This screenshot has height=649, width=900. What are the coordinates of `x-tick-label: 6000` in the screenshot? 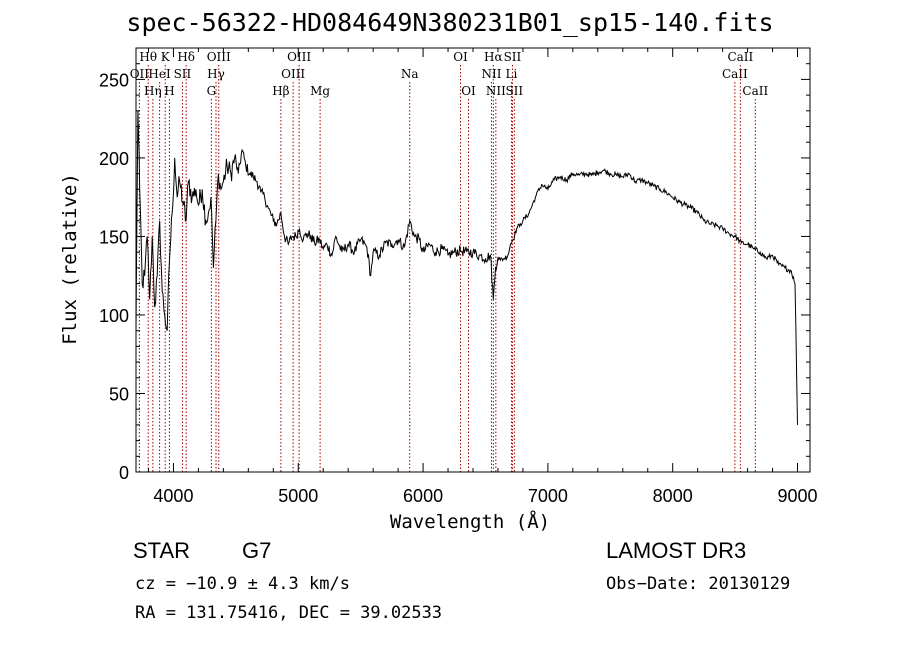 It's located at (423, 496).